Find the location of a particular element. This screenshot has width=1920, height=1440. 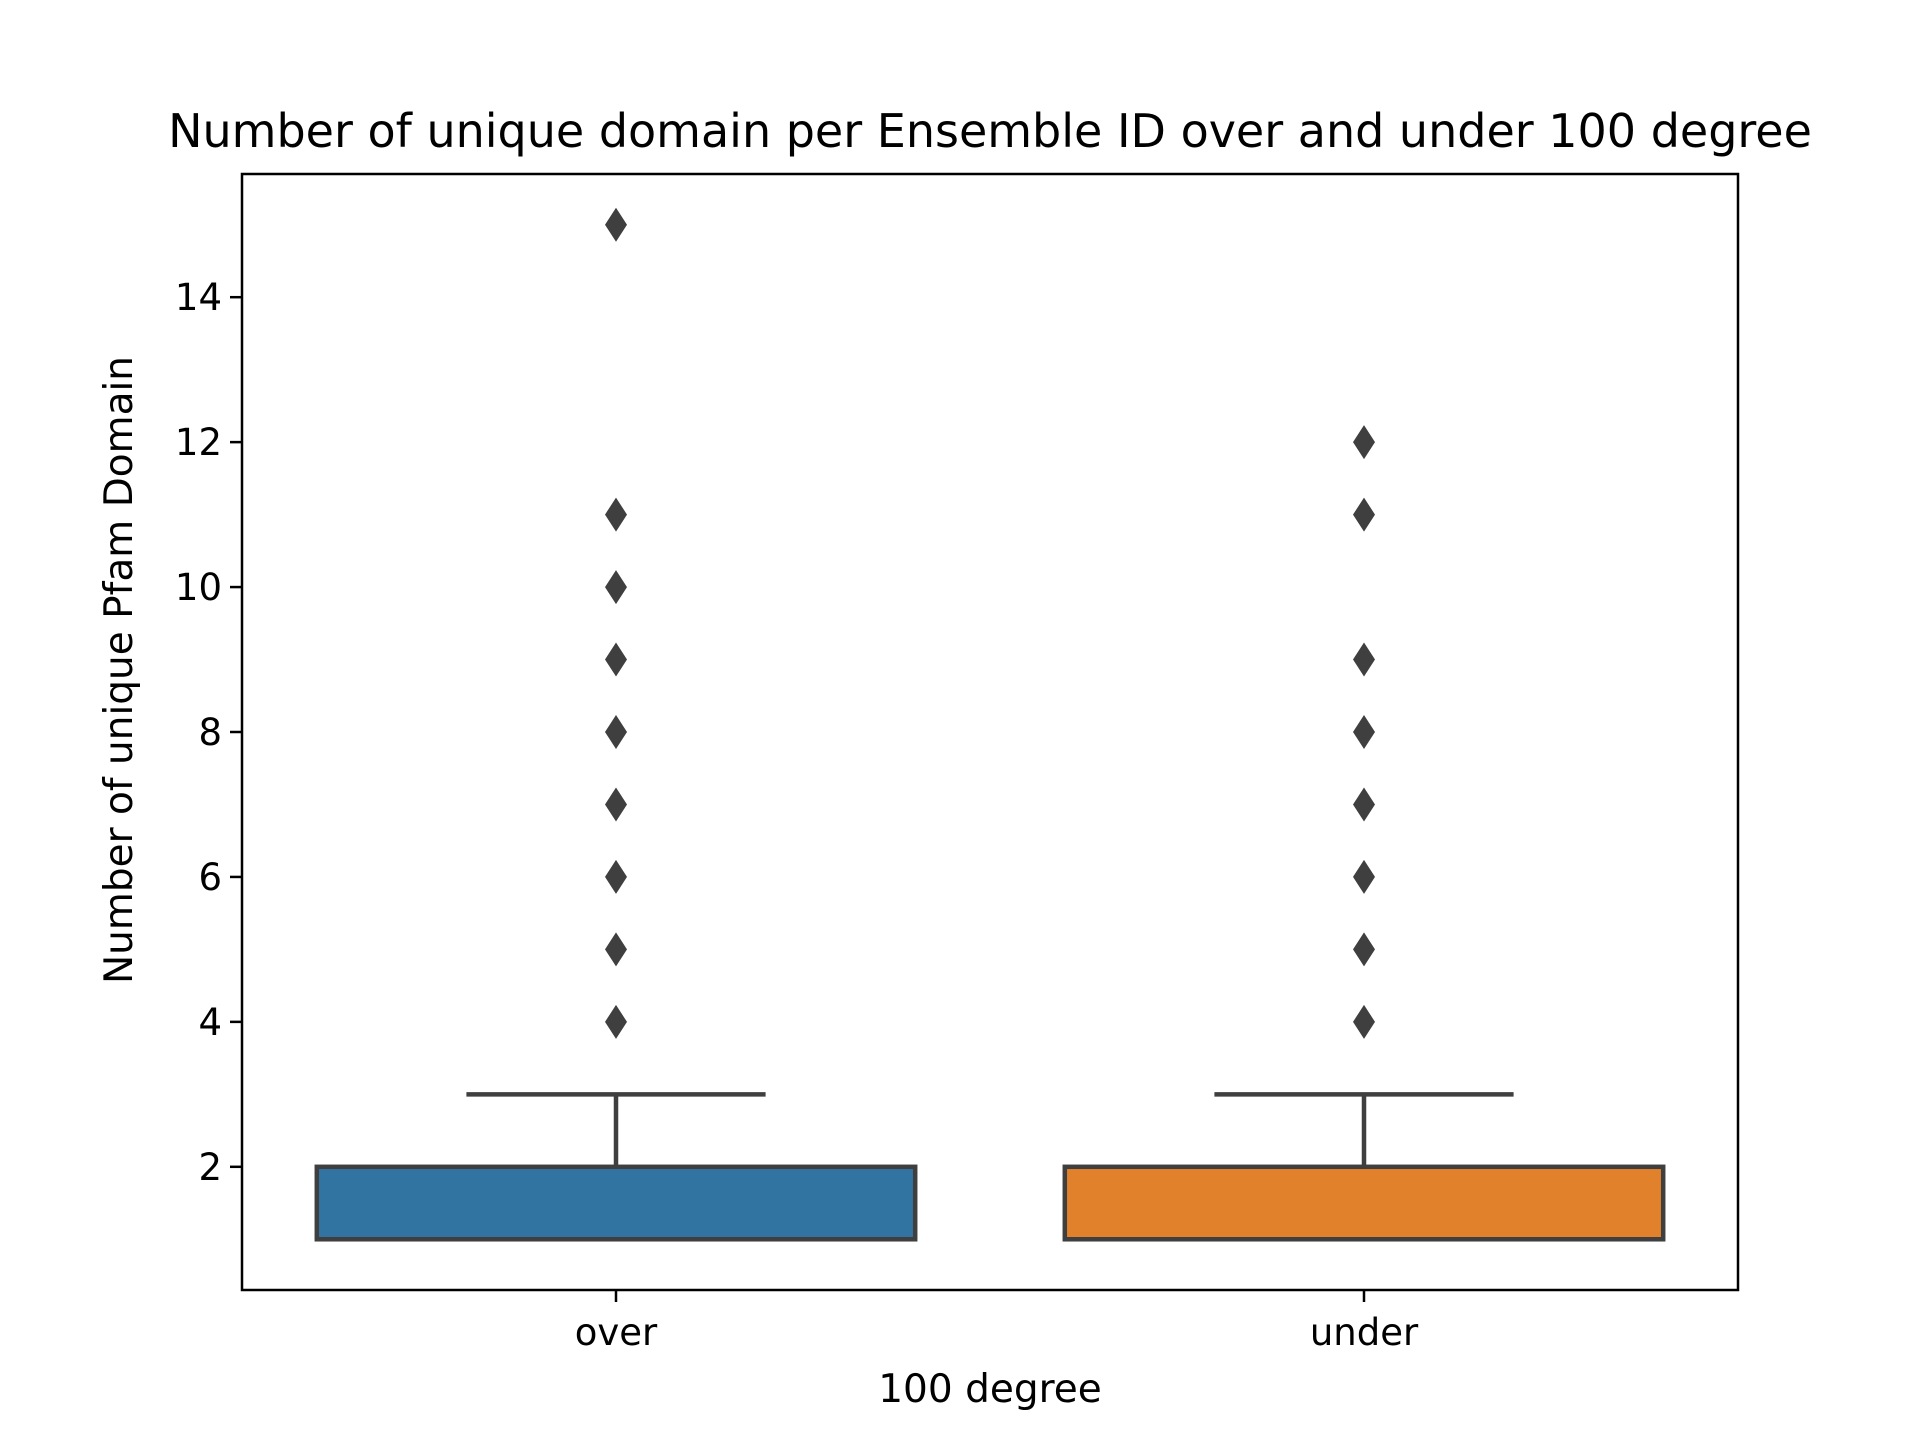

y-tick-label: 10 is located at coordinates (198, 587).